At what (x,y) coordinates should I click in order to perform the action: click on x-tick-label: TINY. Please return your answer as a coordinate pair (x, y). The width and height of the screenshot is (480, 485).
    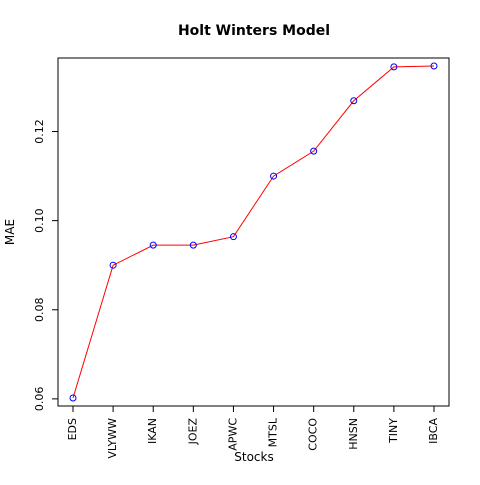
    Looking at the image, I should click on (393, 431).